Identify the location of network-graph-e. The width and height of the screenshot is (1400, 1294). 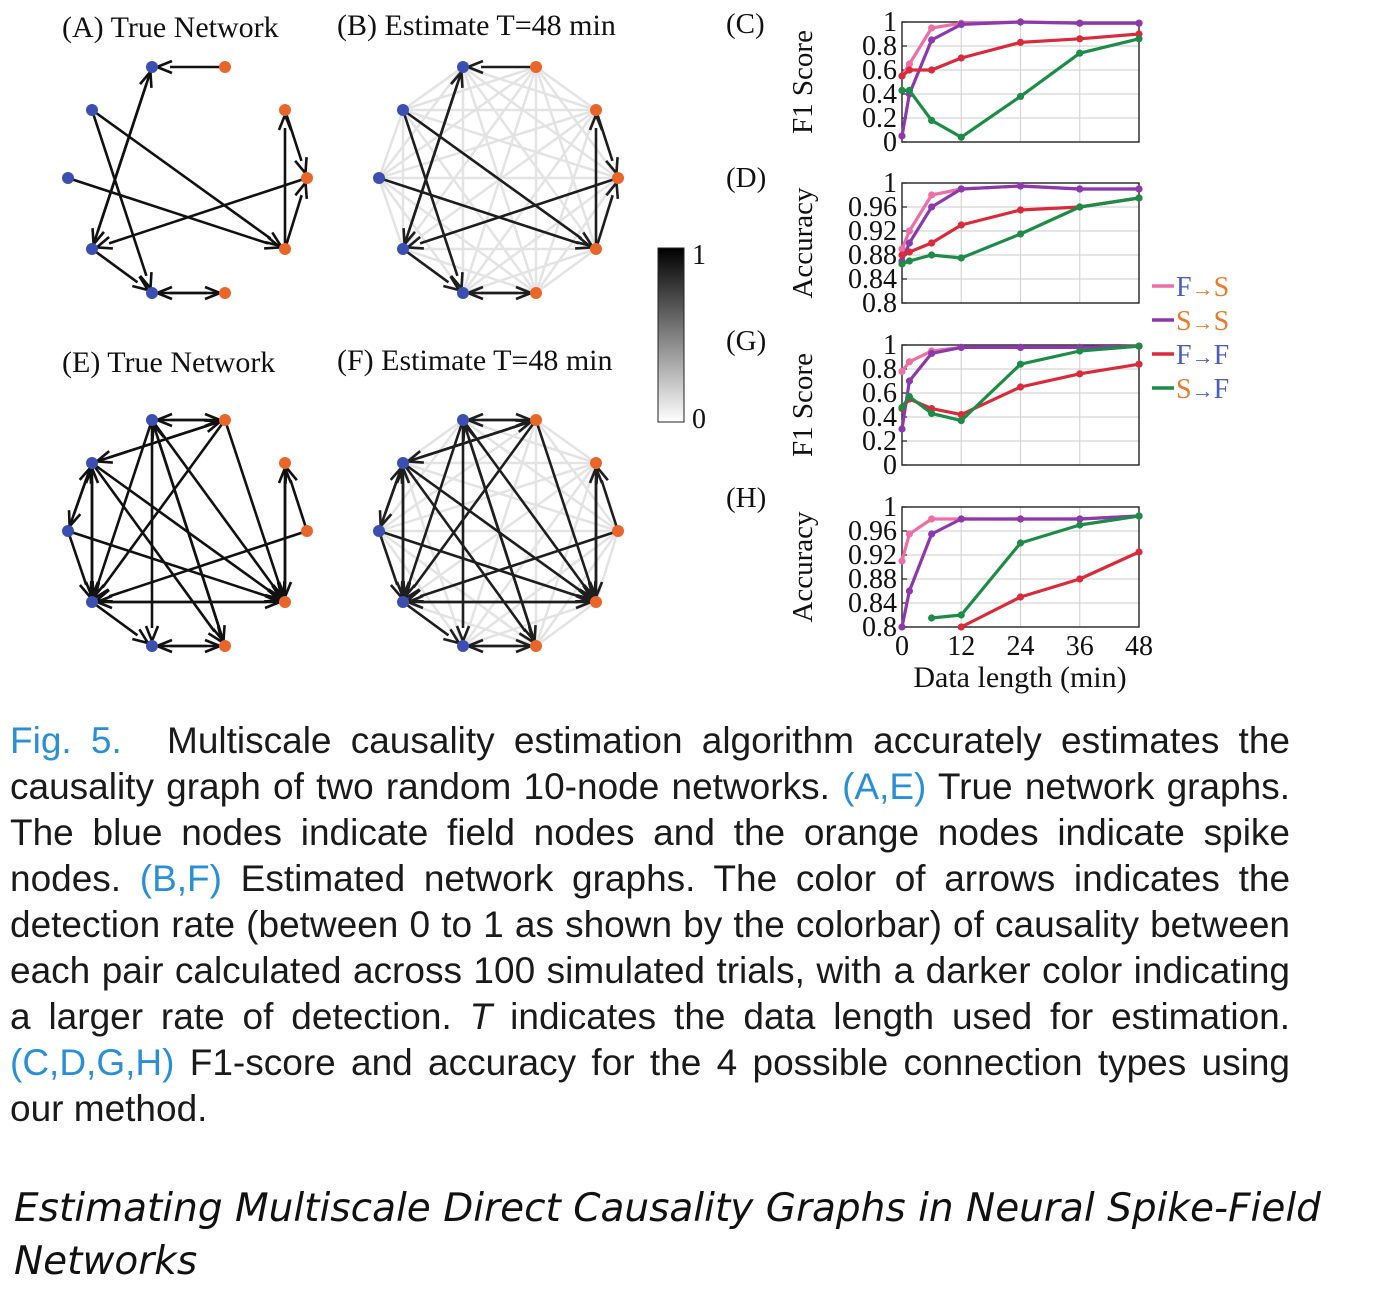
(187, 533).